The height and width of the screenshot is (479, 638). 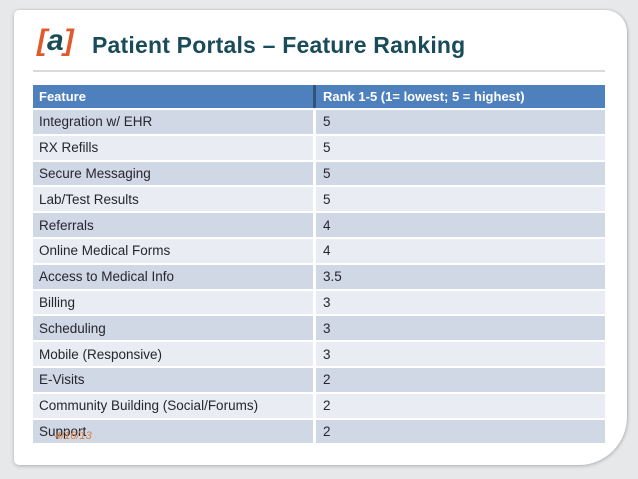 What do you see at coordinates (173, 302) in the screenshot?
I see `feature-cell: Billing` at bounding box center [173, 302].